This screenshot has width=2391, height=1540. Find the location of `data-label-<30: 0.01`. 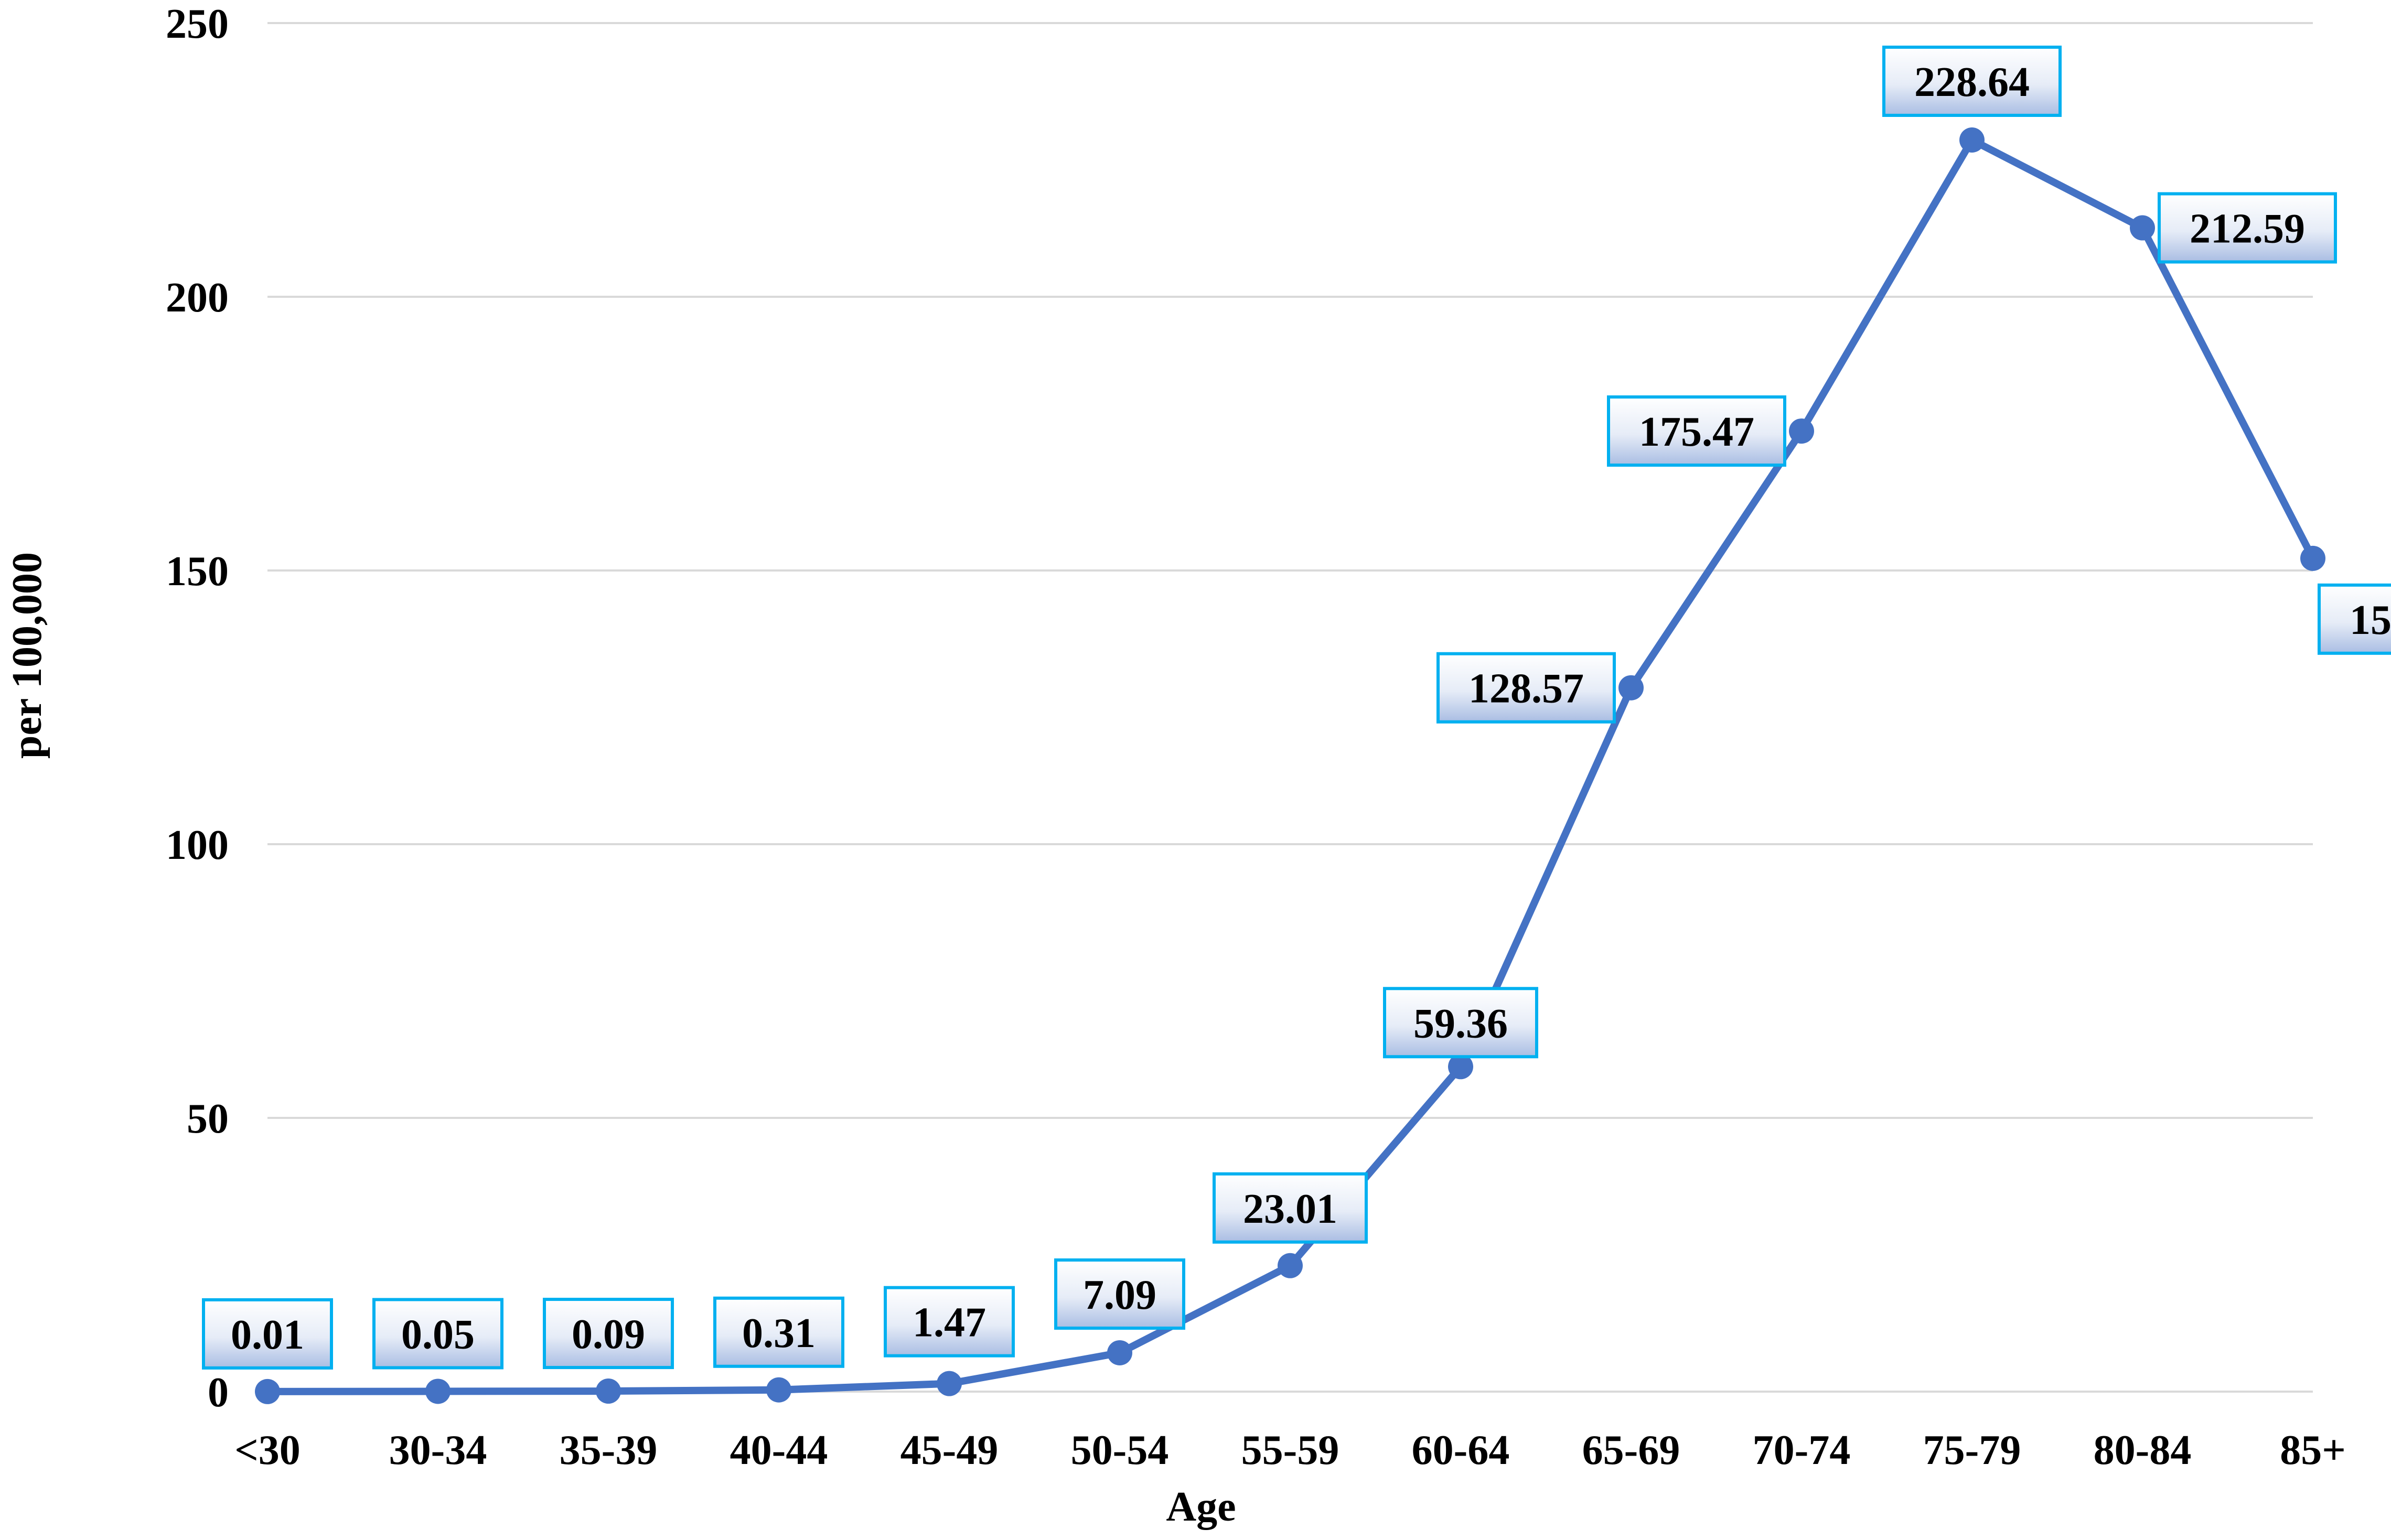

data-label-<30: 0.01 is located at coordinates (267, 1334).